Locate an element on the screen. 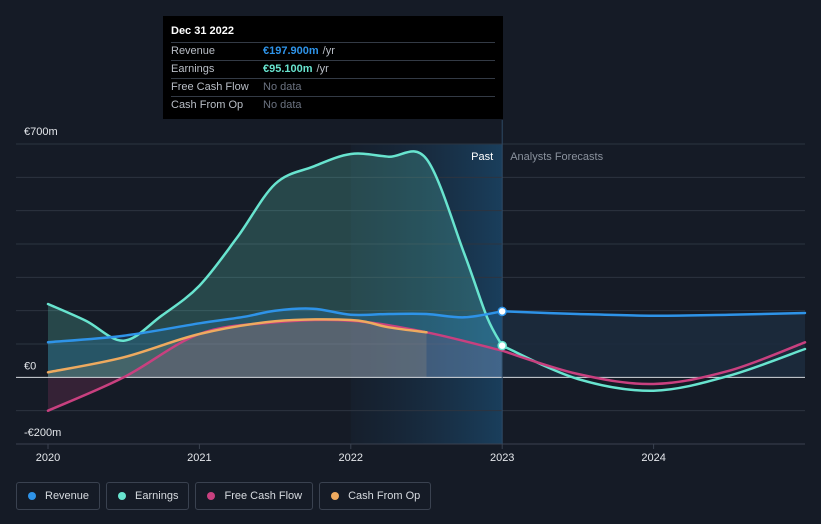 The image size is (821, 524). series-line-free-cash-flow-forecast is located at coordinates (653, 363).